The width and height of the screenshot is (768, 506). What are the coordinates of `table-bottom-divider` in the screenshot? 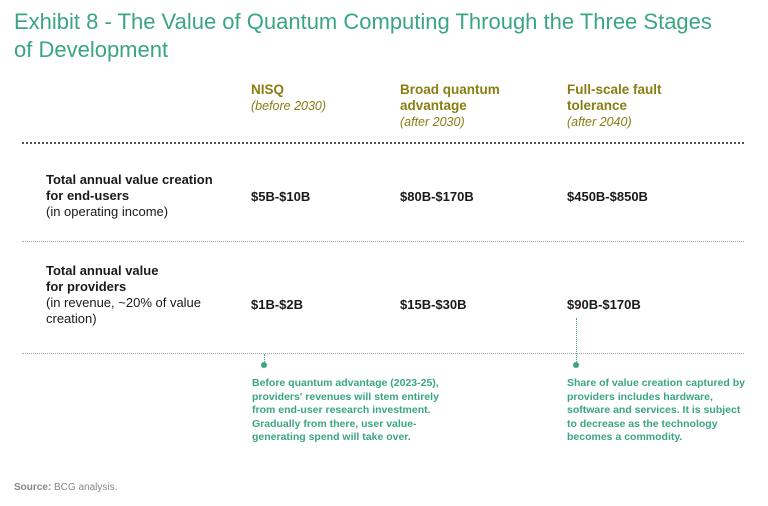 It's located at (383, 353).